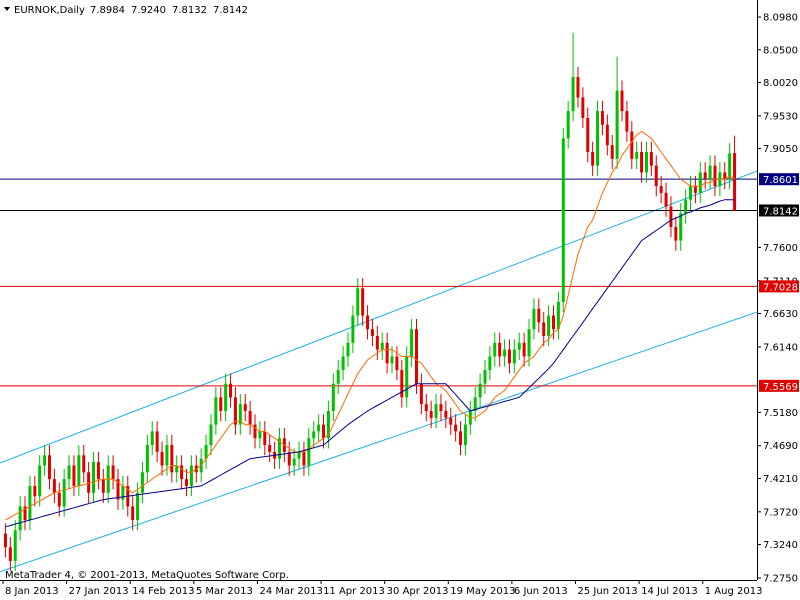 This screenshot has height=600, width=800. What do you see at coordinates (780, 578) in the screenshot?
I see `y-tick-label: 7.2750` at bounding box center [780, 578].